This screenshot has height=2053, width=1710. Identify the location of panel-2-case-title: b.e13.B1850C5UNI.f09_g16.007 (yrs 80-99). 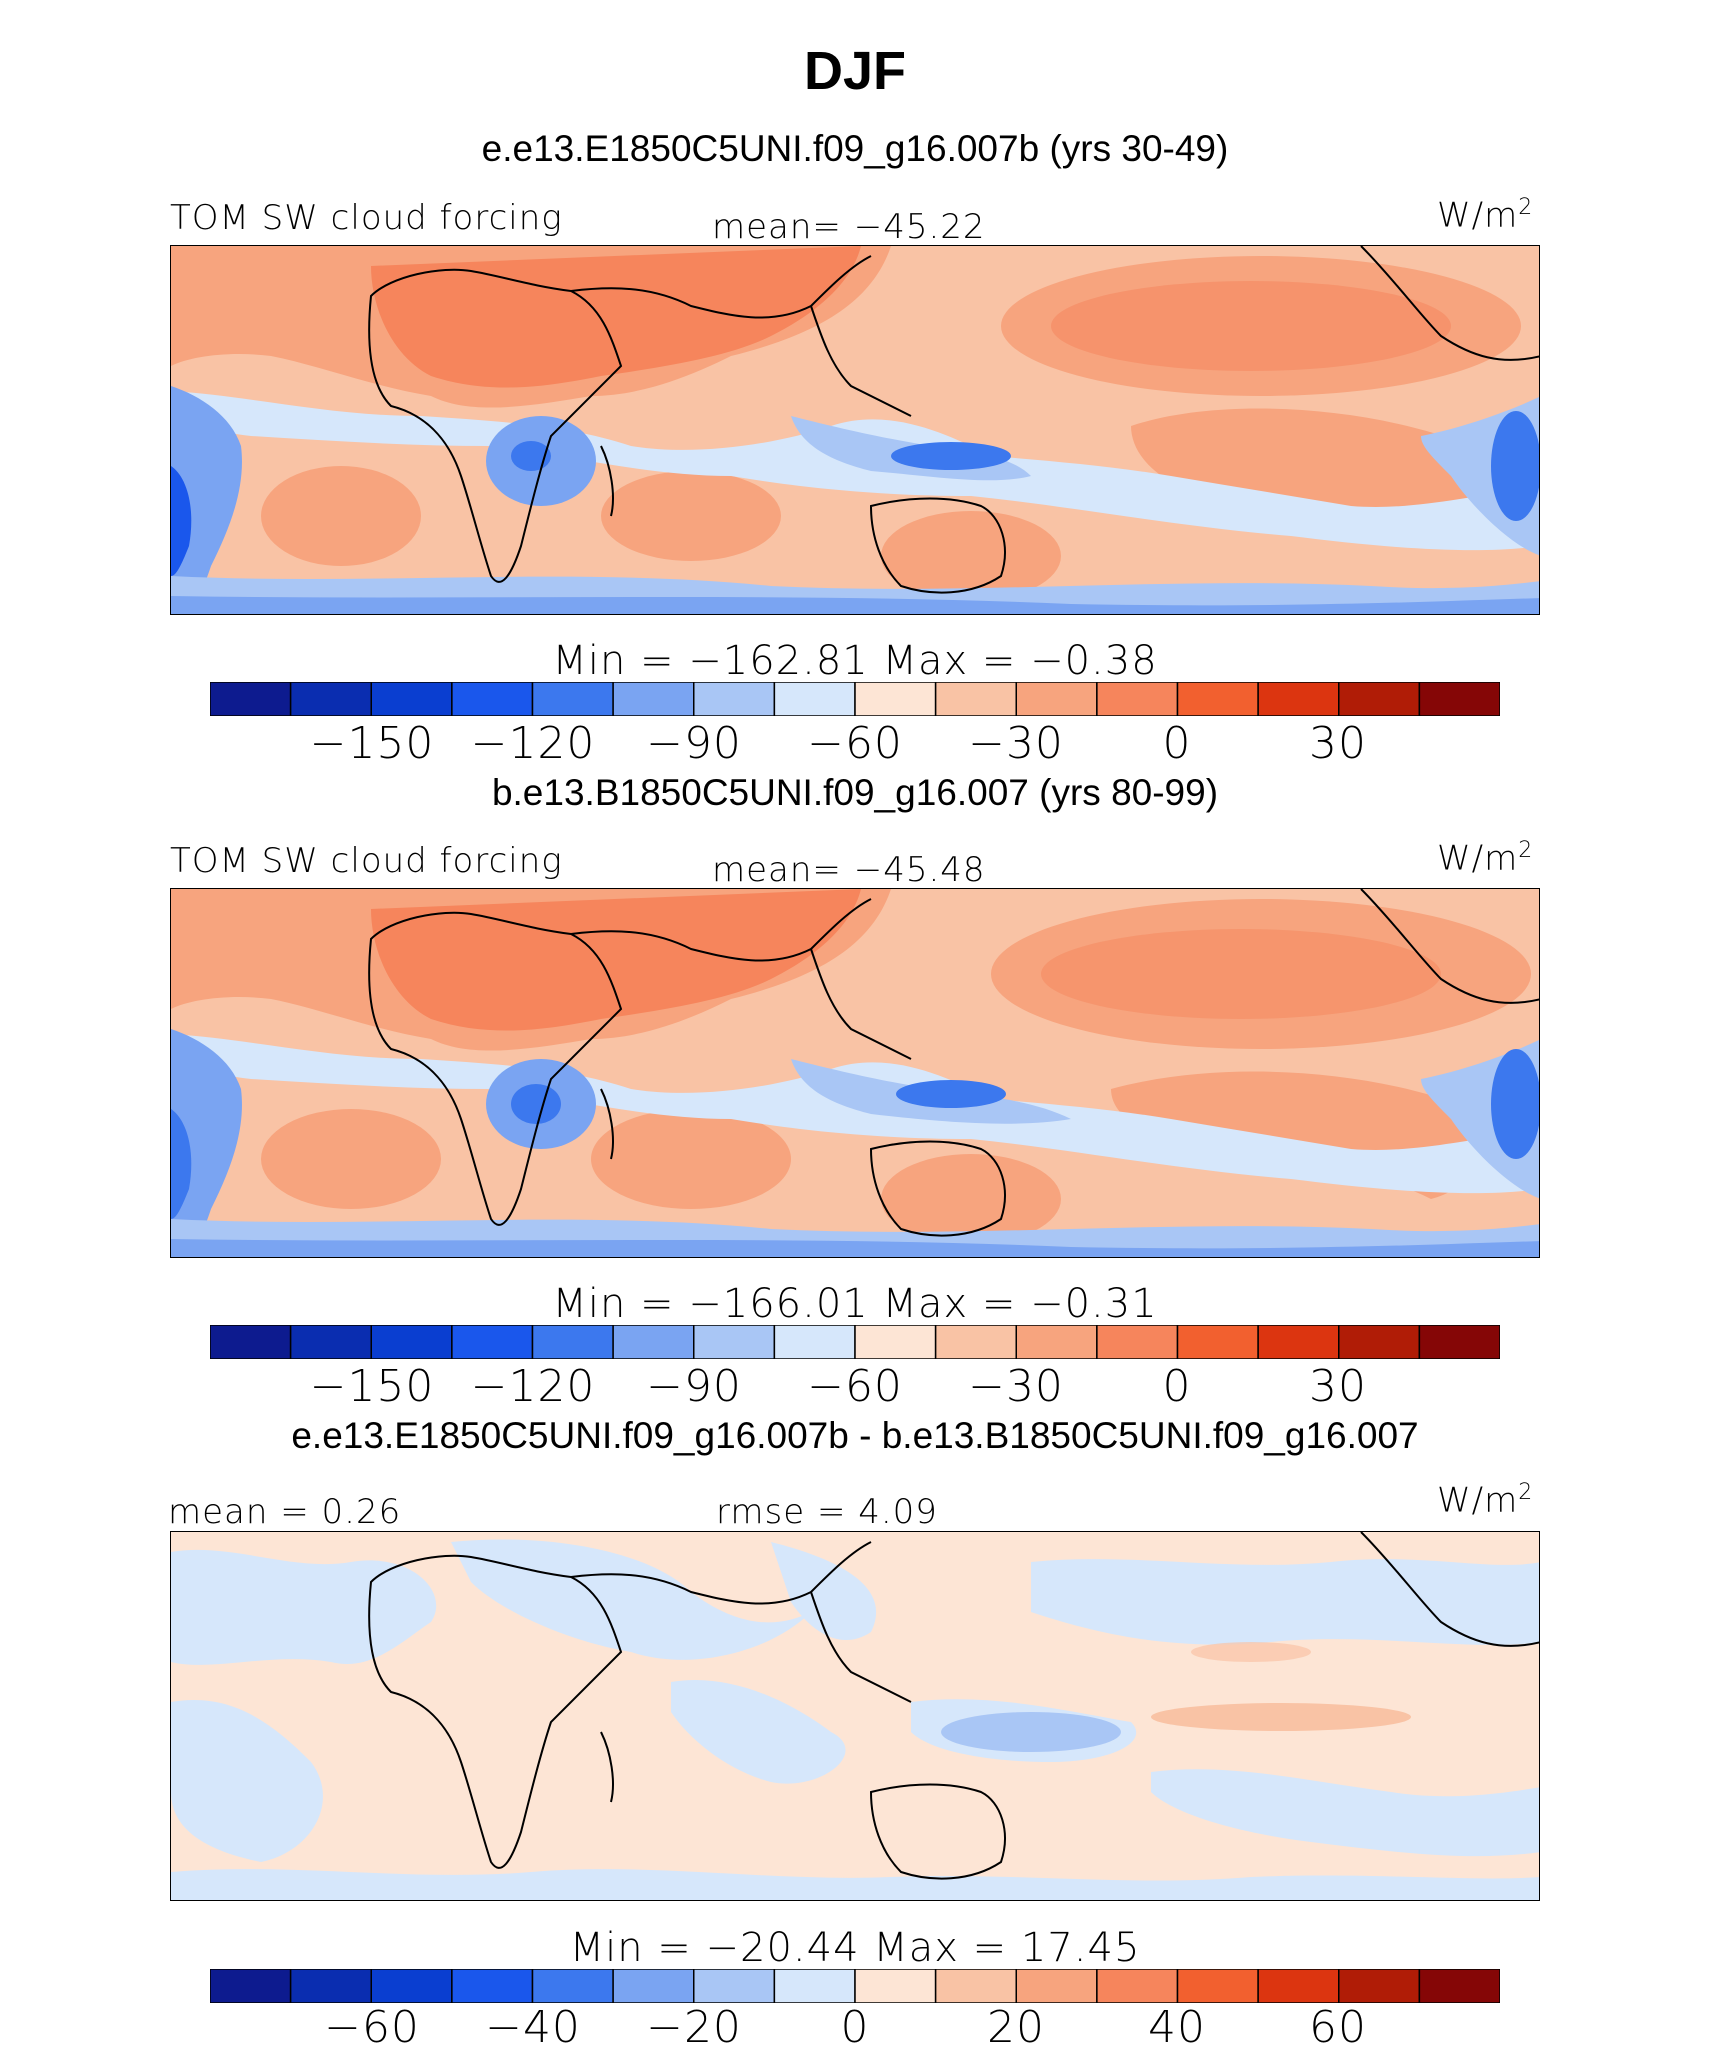
(855, 792).